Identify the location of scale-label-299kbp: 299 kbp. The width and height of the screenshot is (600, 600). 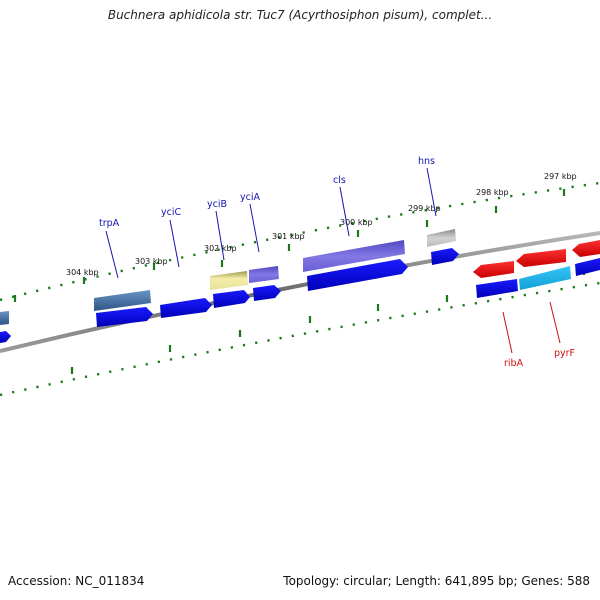
(424, 208).